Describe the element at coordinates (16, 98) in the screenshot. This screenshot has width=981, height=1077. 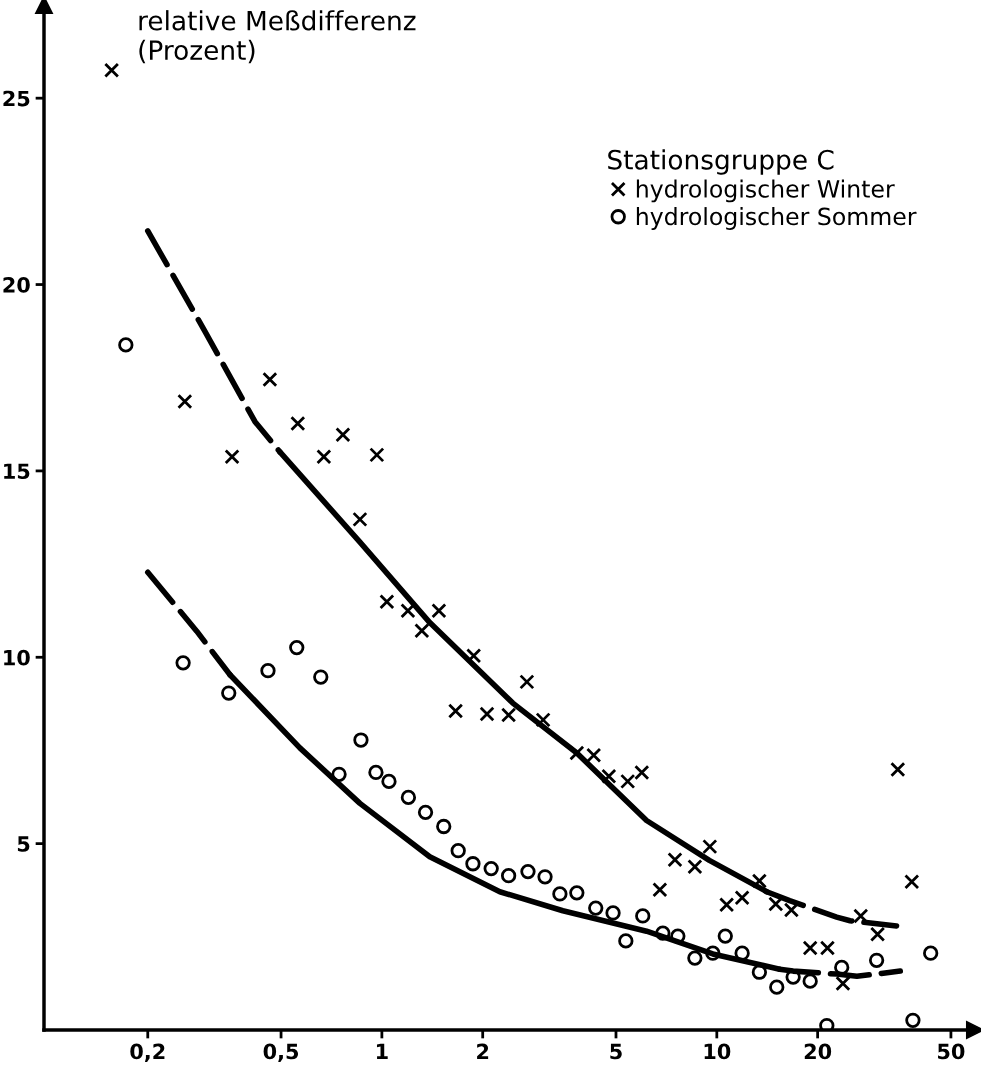
I see `y-tick-label: 25` at that location.